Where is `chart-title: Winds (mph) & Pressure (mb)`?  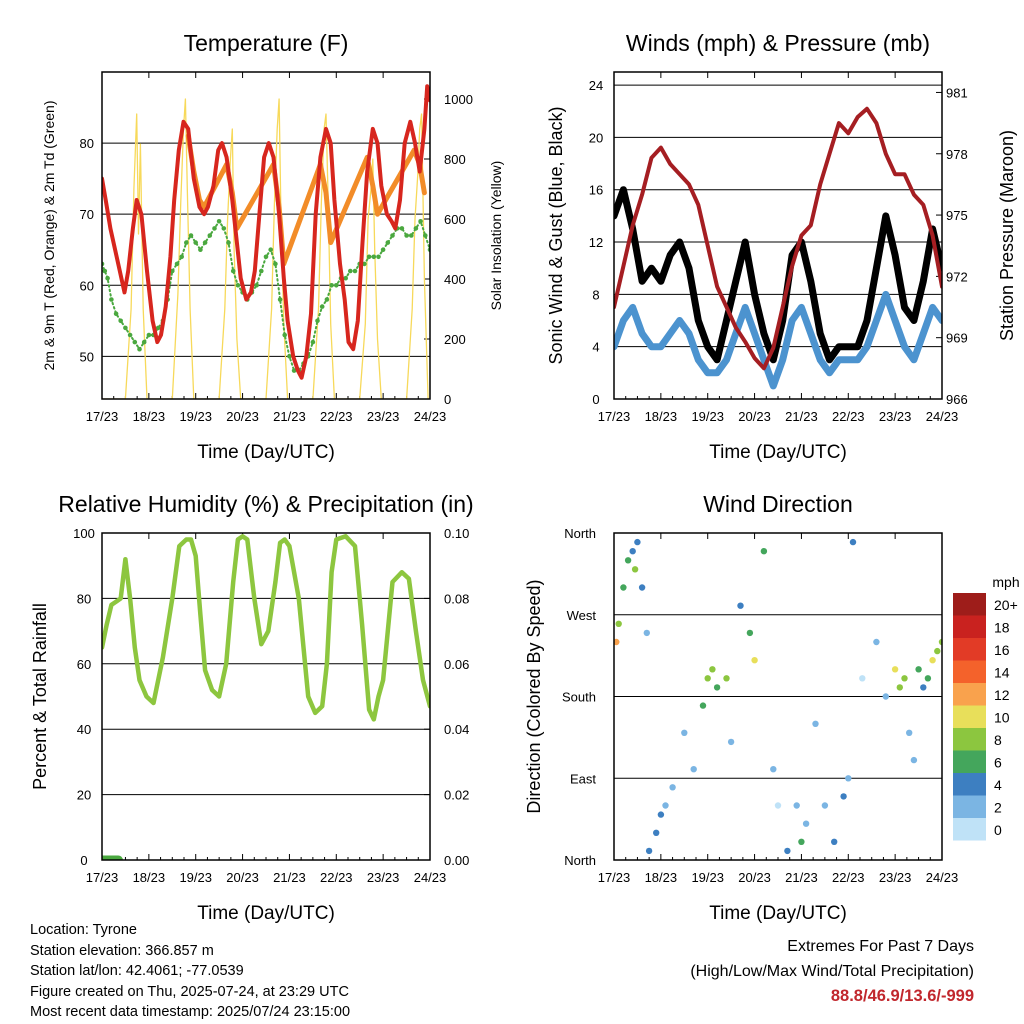 chart-title: Winds (mph) & Pressure (mb) is located at coordinates (778, 43).